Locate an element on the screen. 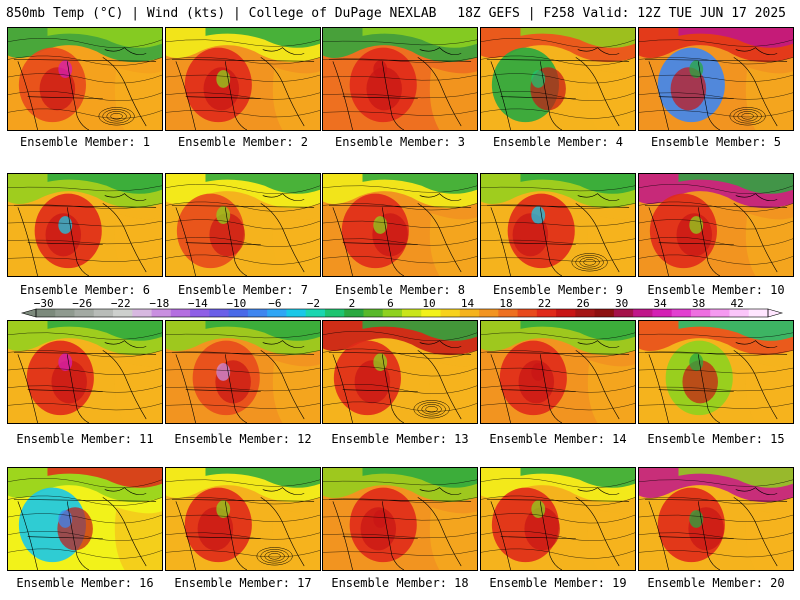  ensemble-member-label: Ensemble Member: 20 is located at coordinates (716, 583).